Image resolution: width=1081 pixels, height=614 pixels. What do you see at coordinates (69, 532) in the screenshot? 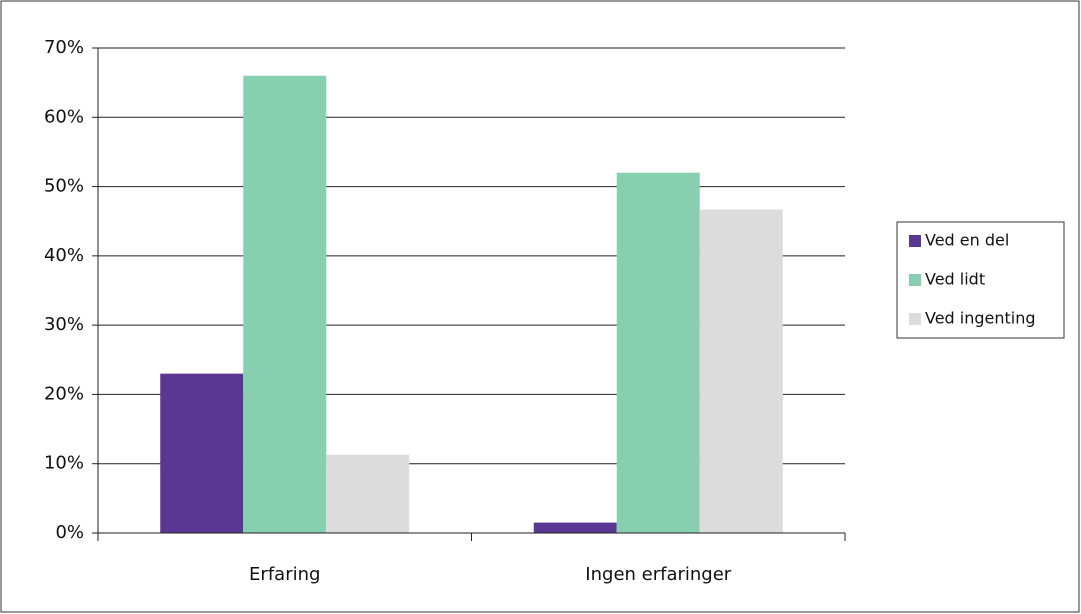
I see `y-tick-label: 0%` at bounding box center [69, 532].